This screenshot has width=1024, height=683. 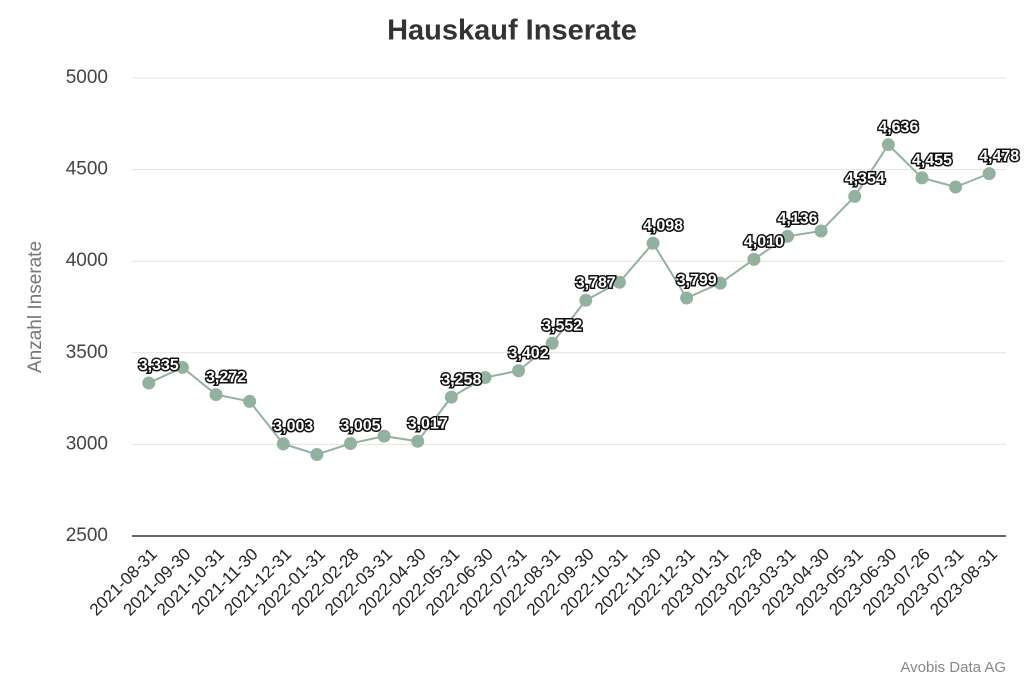 What do you see at coordinates (953, 667) in the screenshot?
I see `source: Avobis Data AG` at bounding box center [953, 667].